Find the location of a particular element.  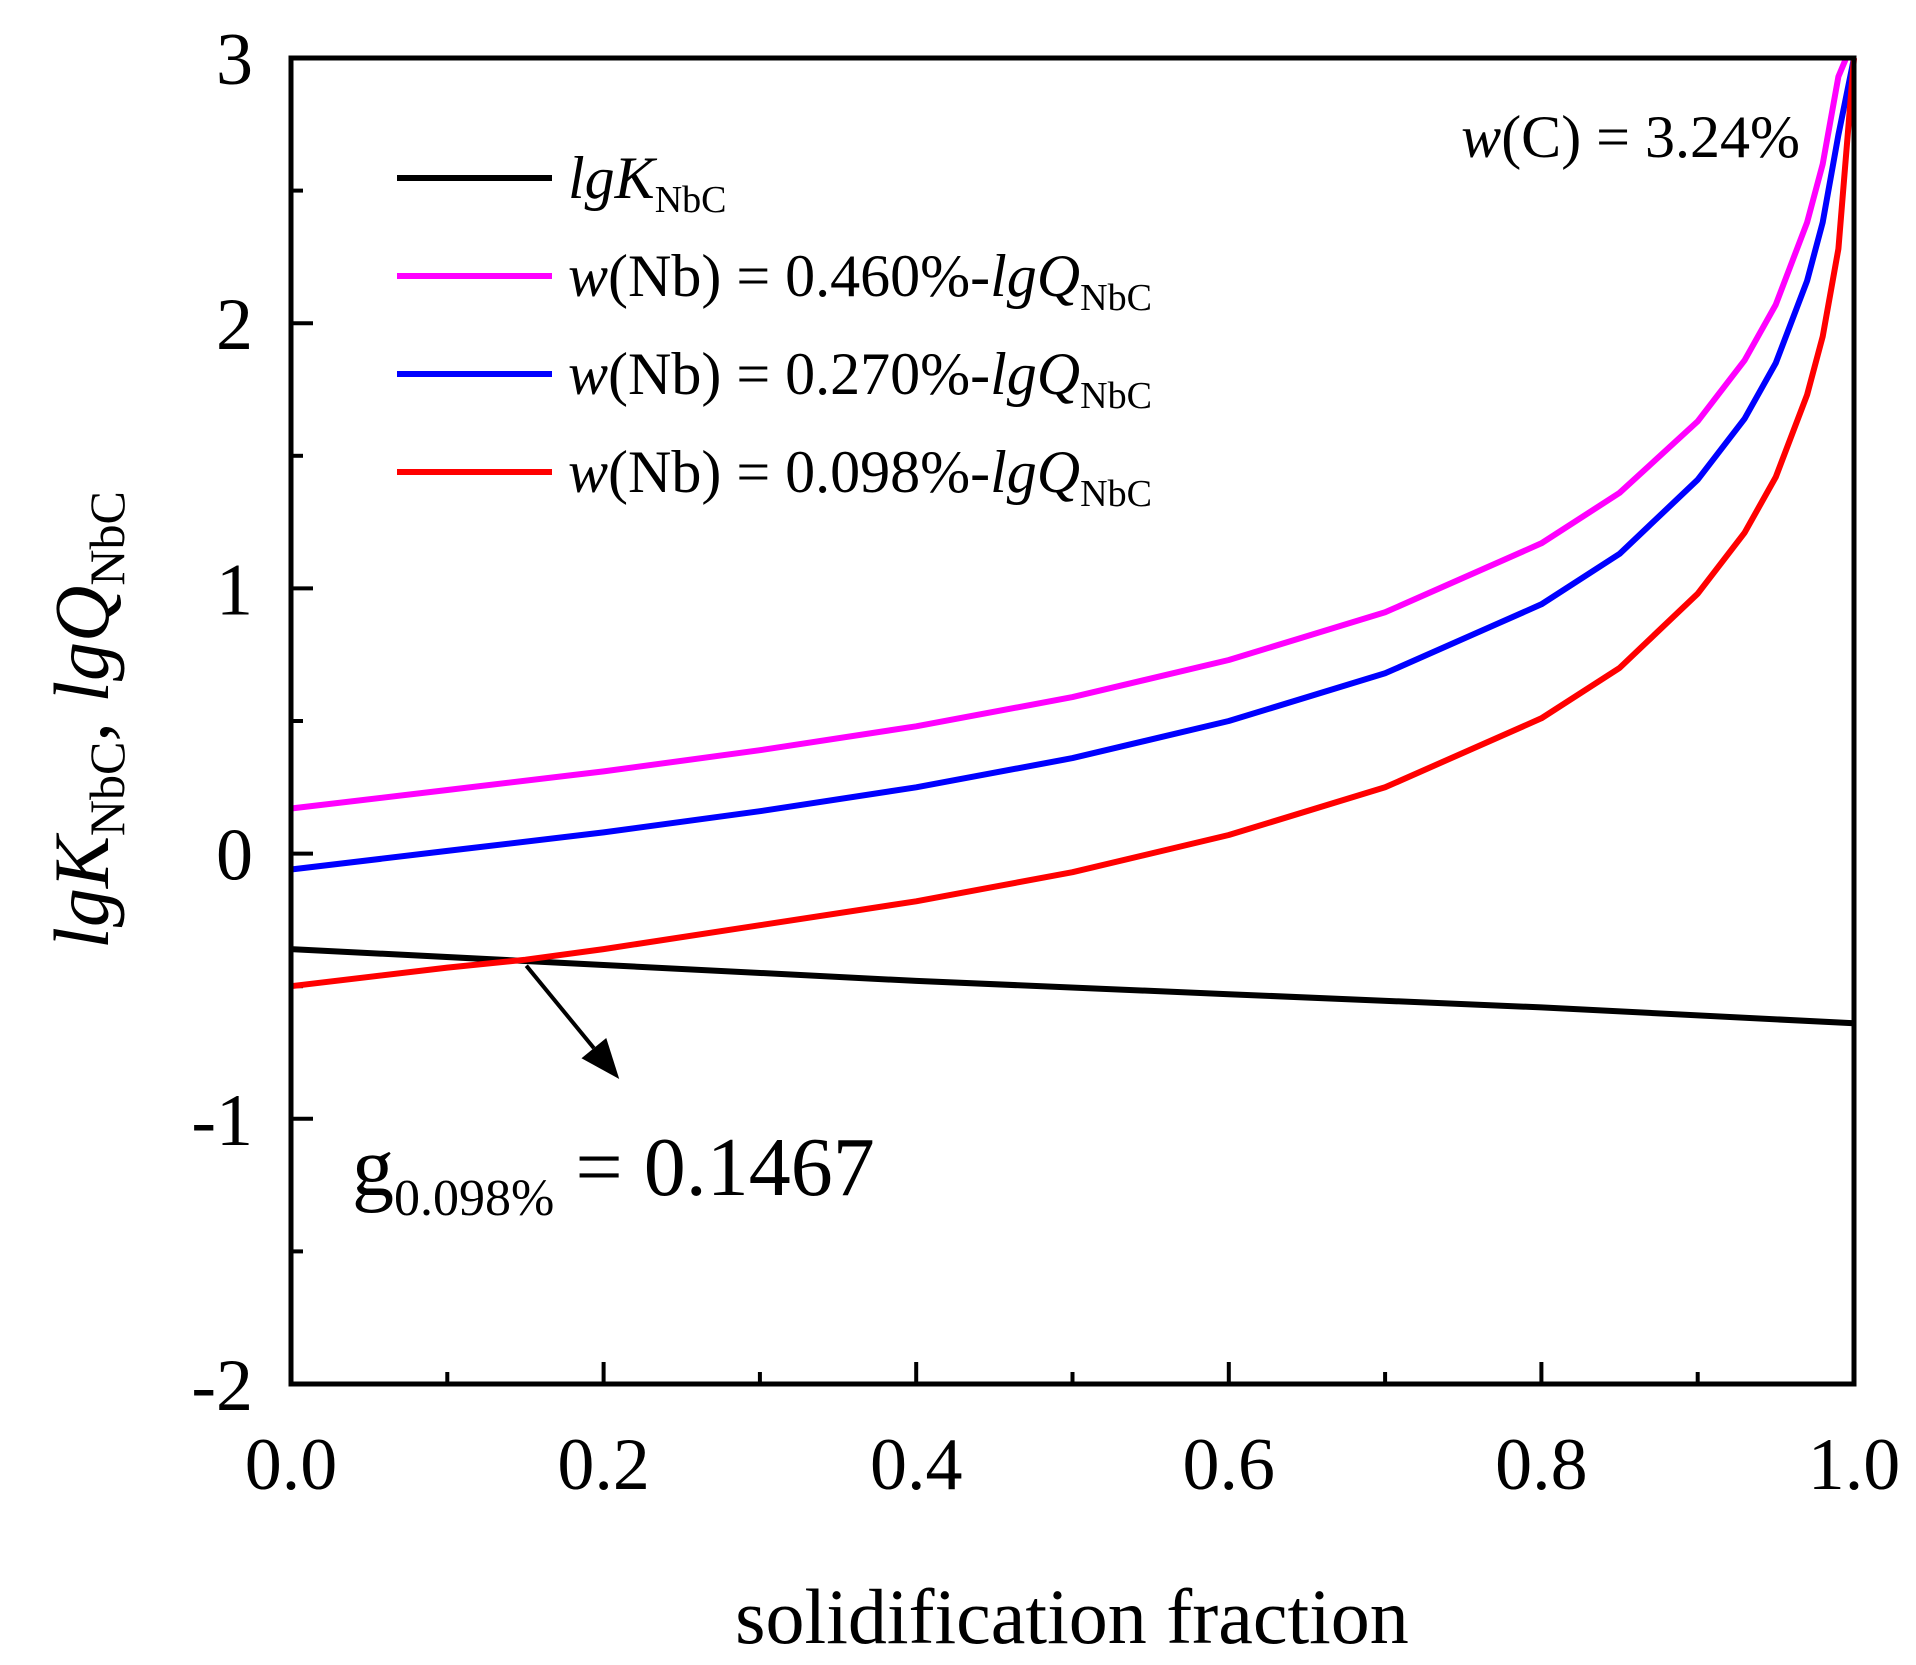

x-tick-label: 0.4 is located at coordinates (916, 1465).